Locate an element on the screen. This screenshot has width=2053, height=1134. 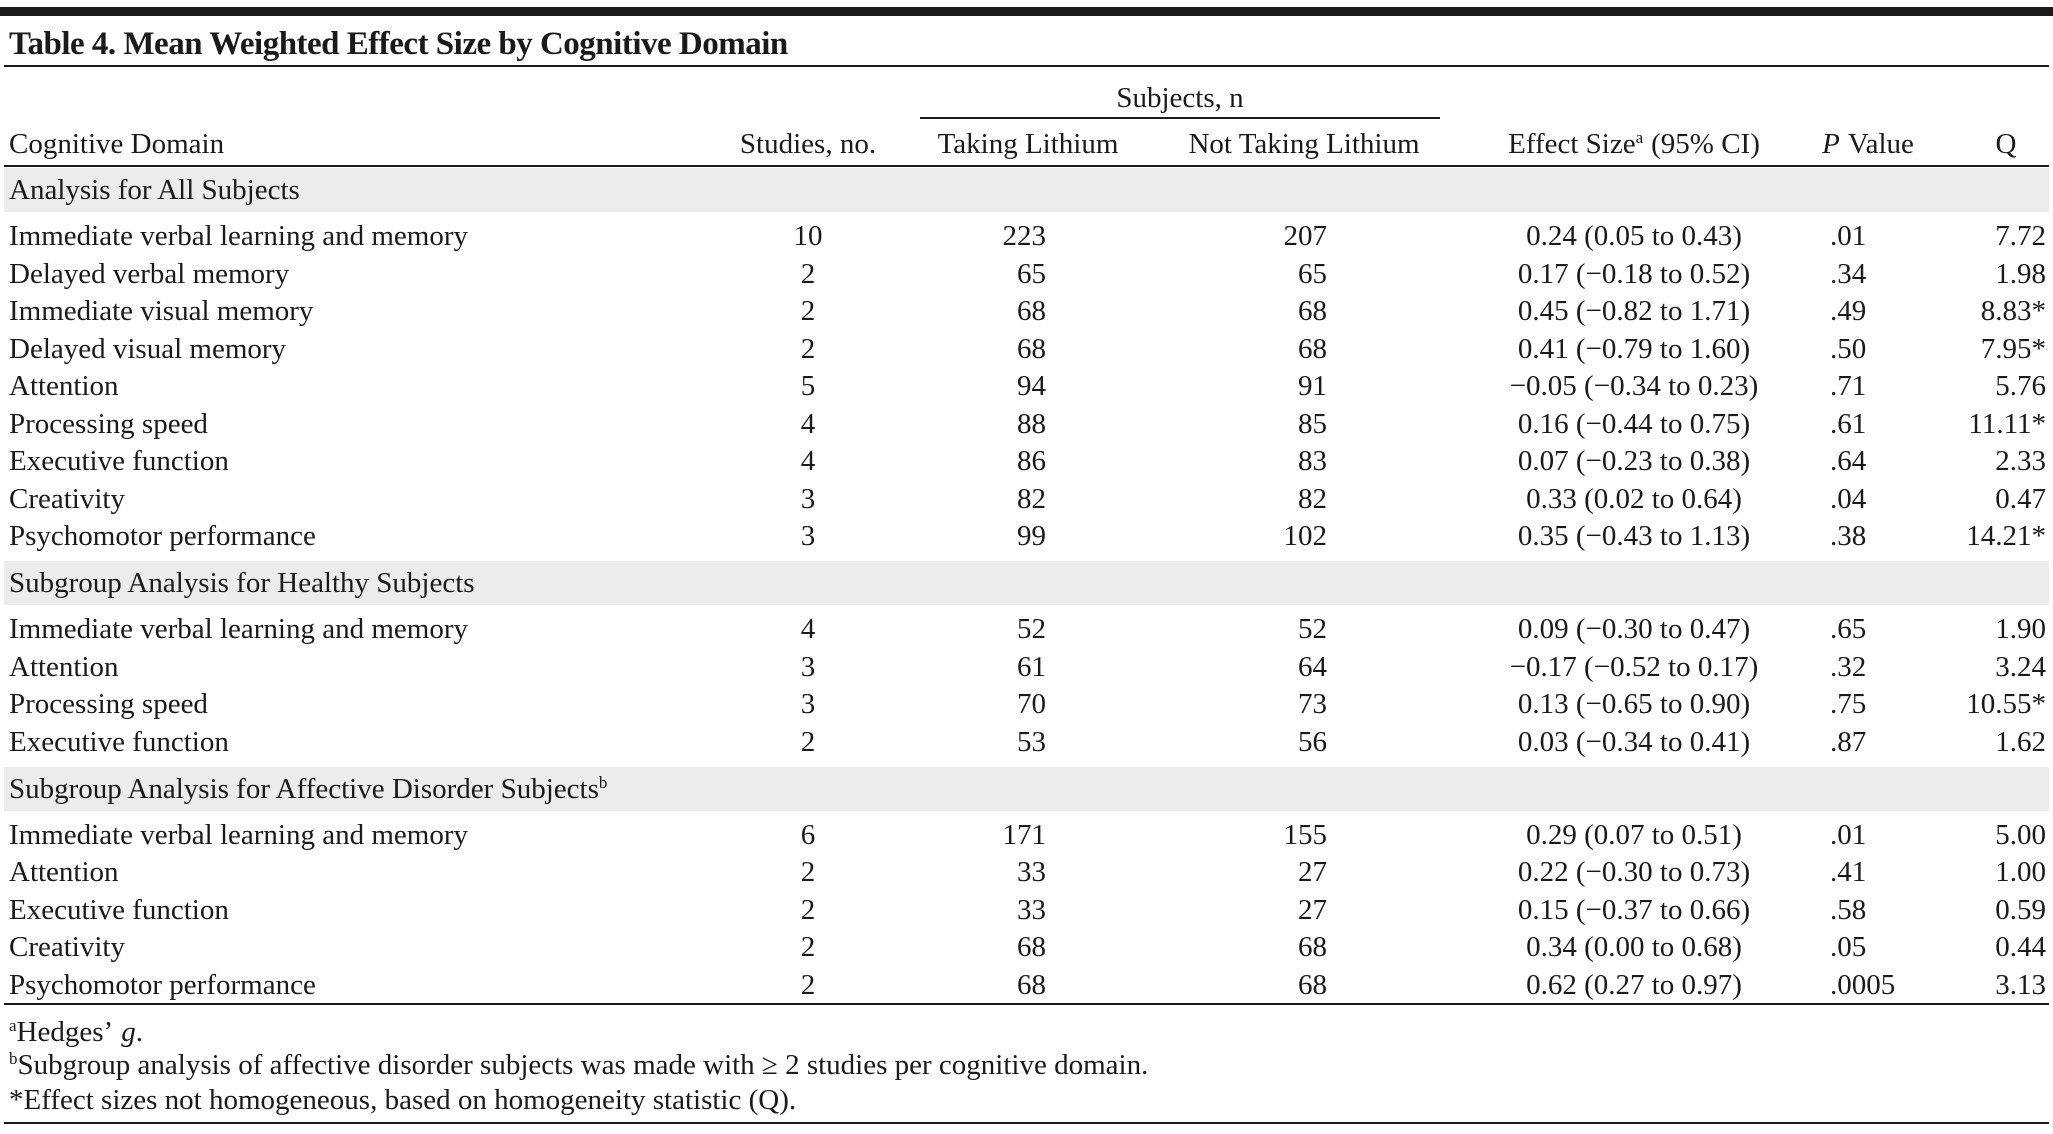
q-cell: 7.72 is located at coordinates (2020, 236).